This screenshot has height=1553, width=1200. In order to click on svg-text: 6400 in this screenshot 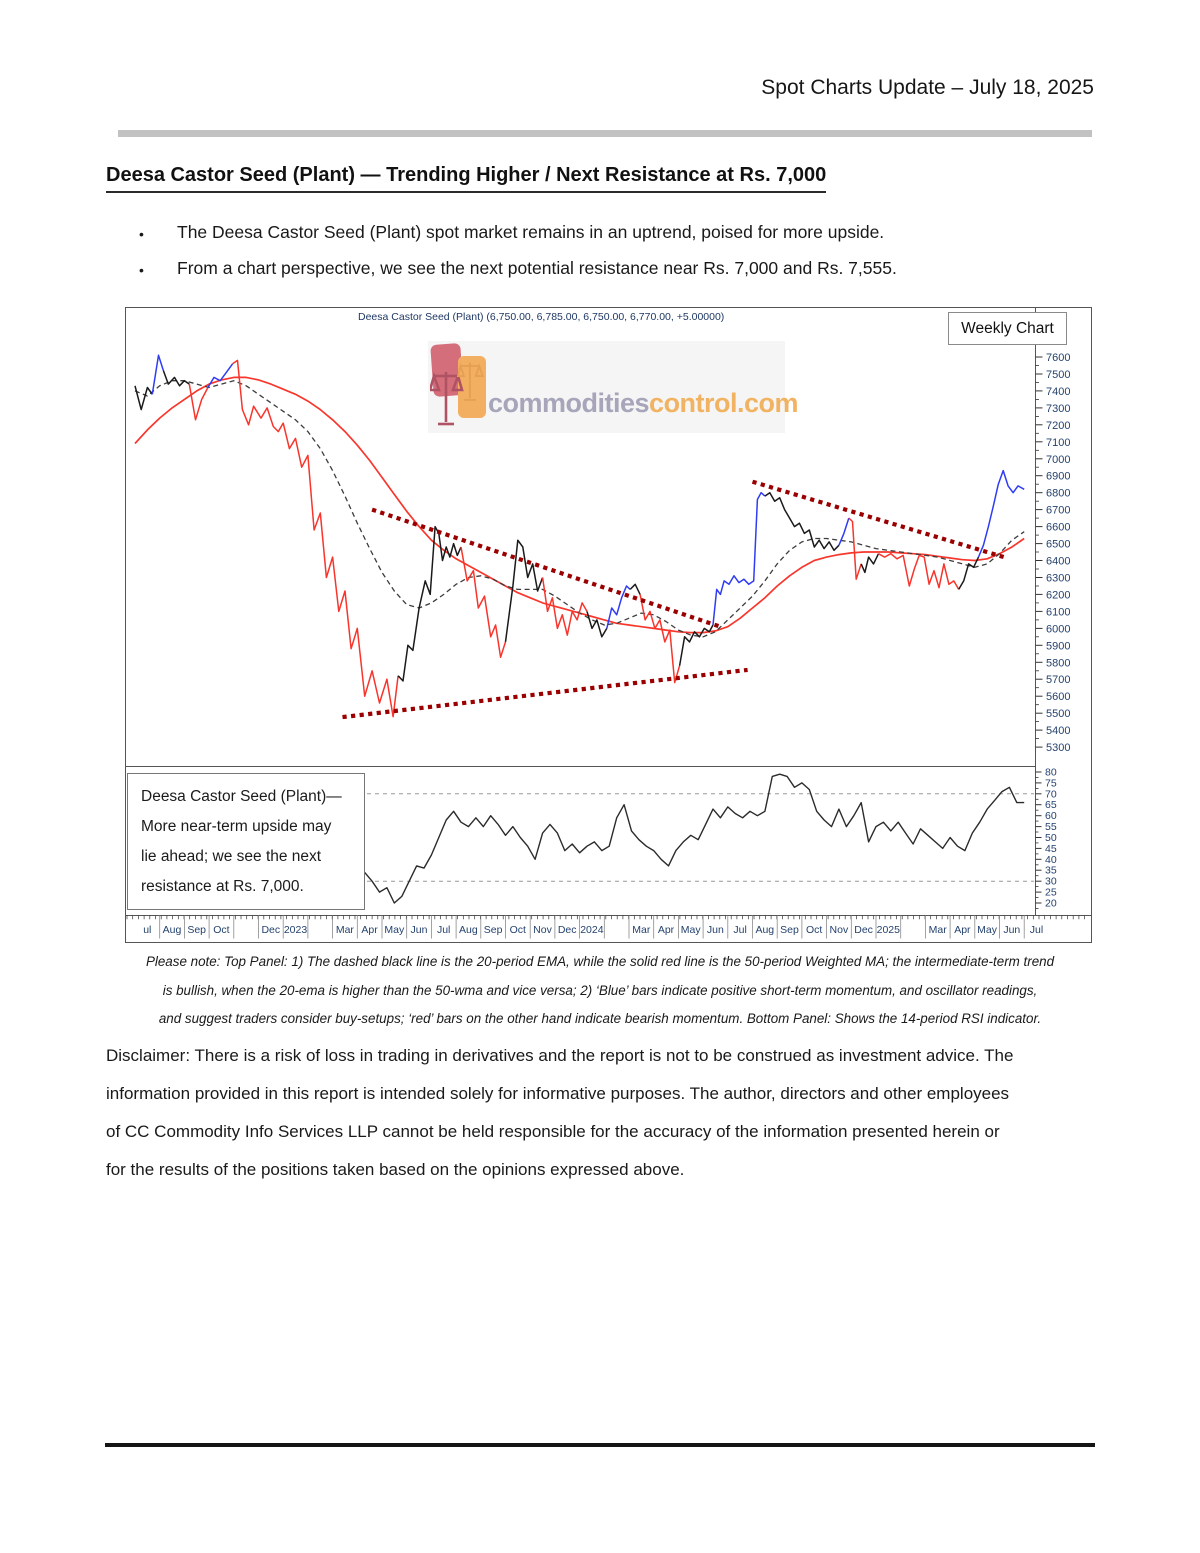, I will do `click(1058, 562)`.